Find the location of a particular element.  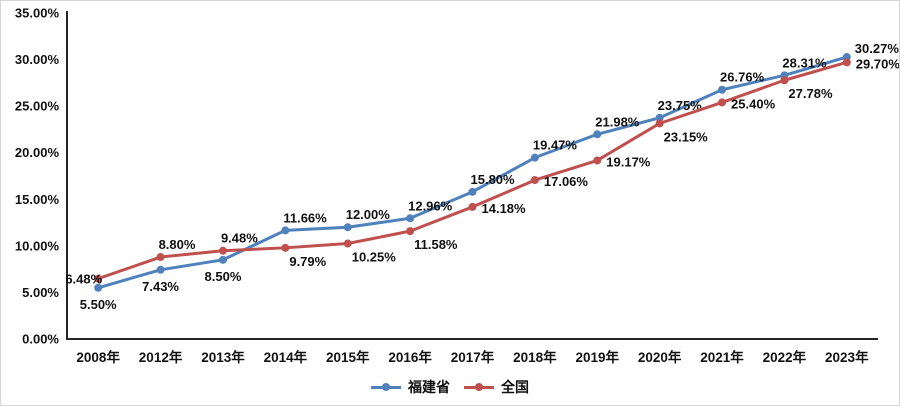

y-tick-label: 35.00% is located at coordinates (37, 13).